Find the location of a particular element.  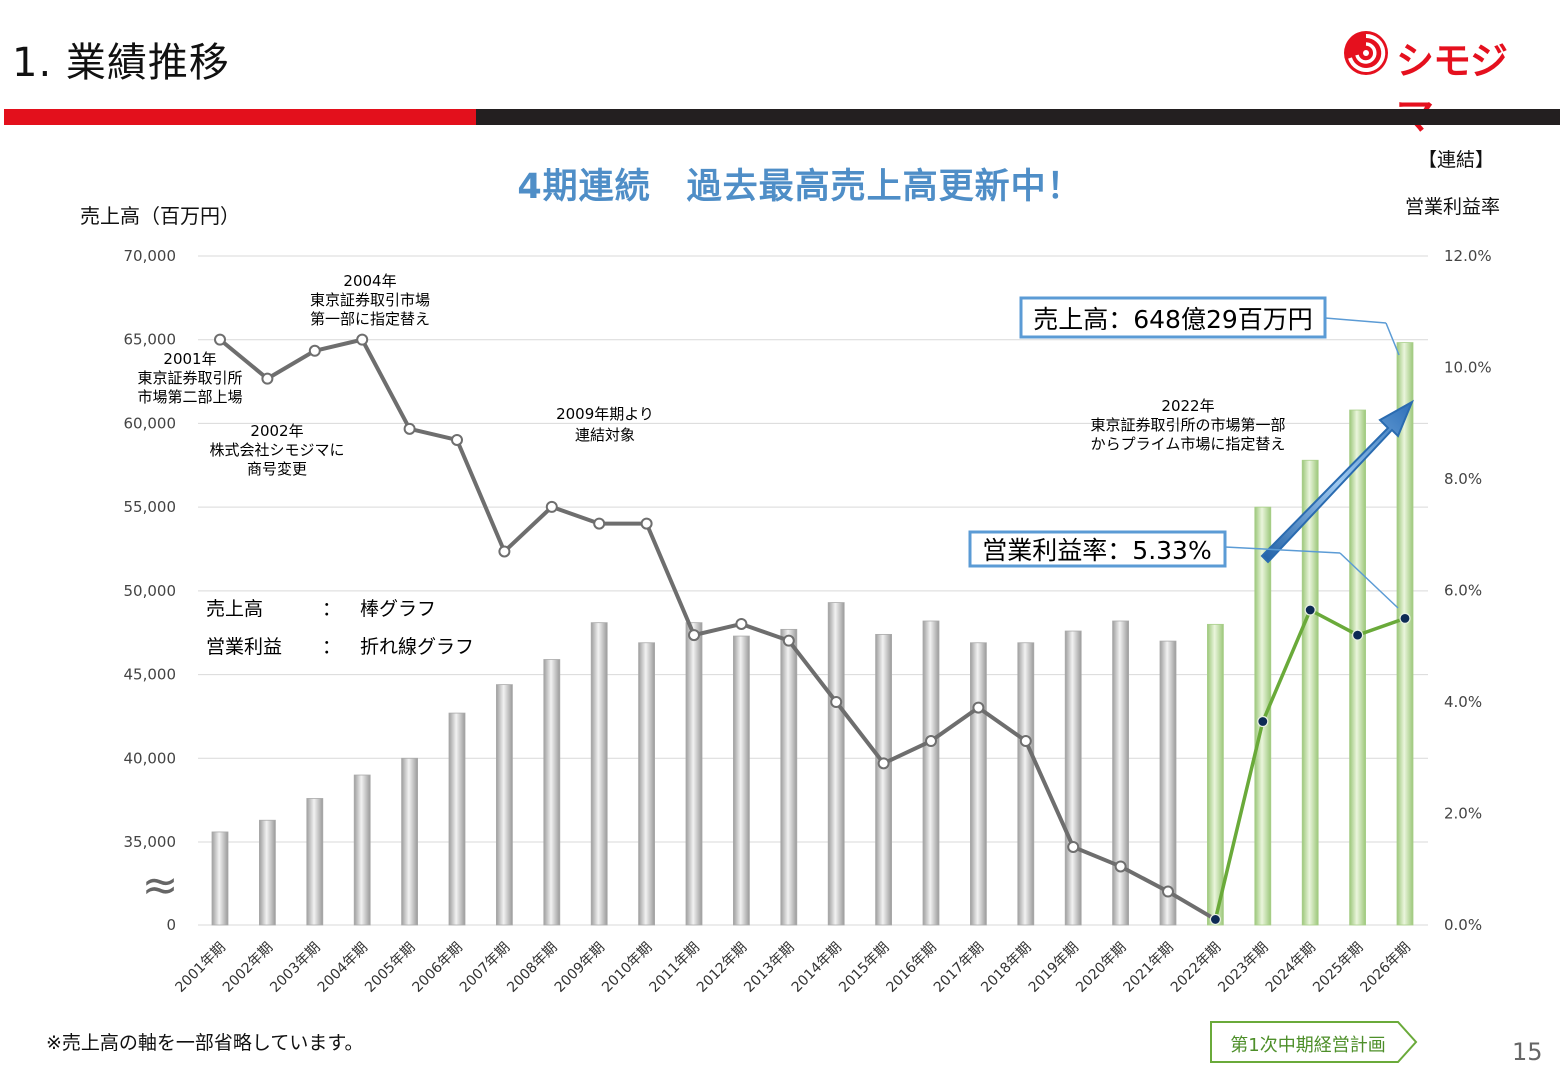

legend-sales-label: 売上高 is located at coordinates (234, 609).